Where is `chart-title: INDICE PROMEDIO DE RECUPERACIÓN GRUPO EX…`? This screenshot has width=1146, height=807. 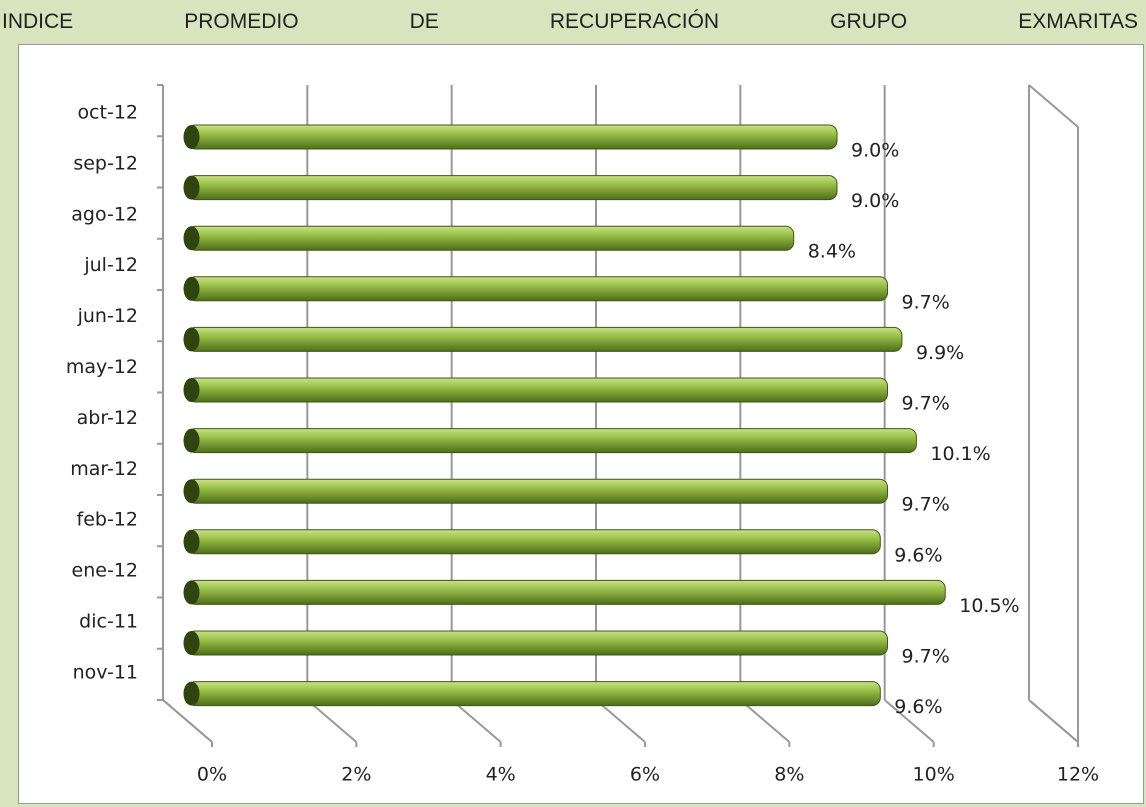 chart-title: INDICE PROMEDIO DE RECUPERACIÓN GRUPO EX… is located at coordinates (570, 21).